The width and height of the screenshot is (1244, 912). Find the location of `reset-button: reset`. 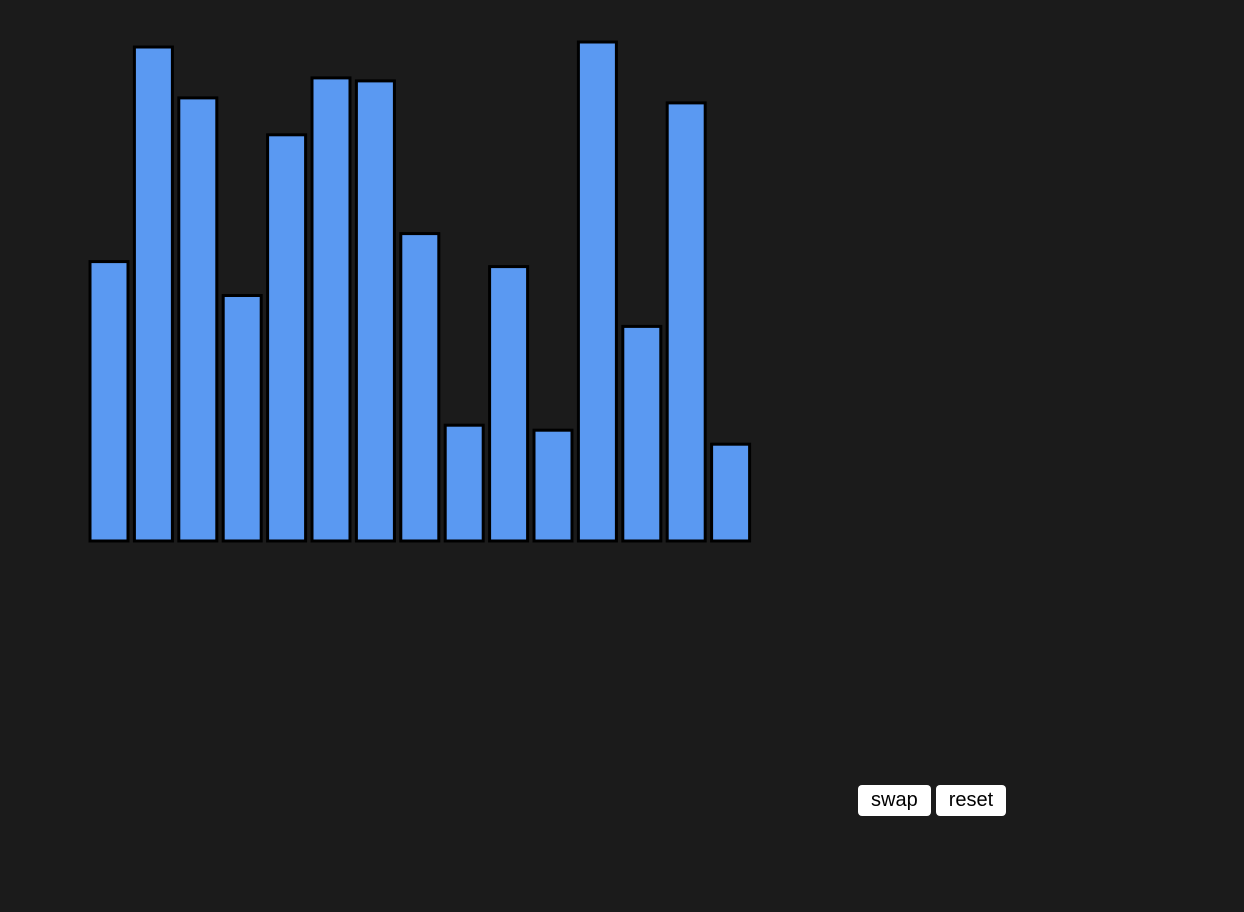

reset-button: reset is located at coordinates (971, 800).